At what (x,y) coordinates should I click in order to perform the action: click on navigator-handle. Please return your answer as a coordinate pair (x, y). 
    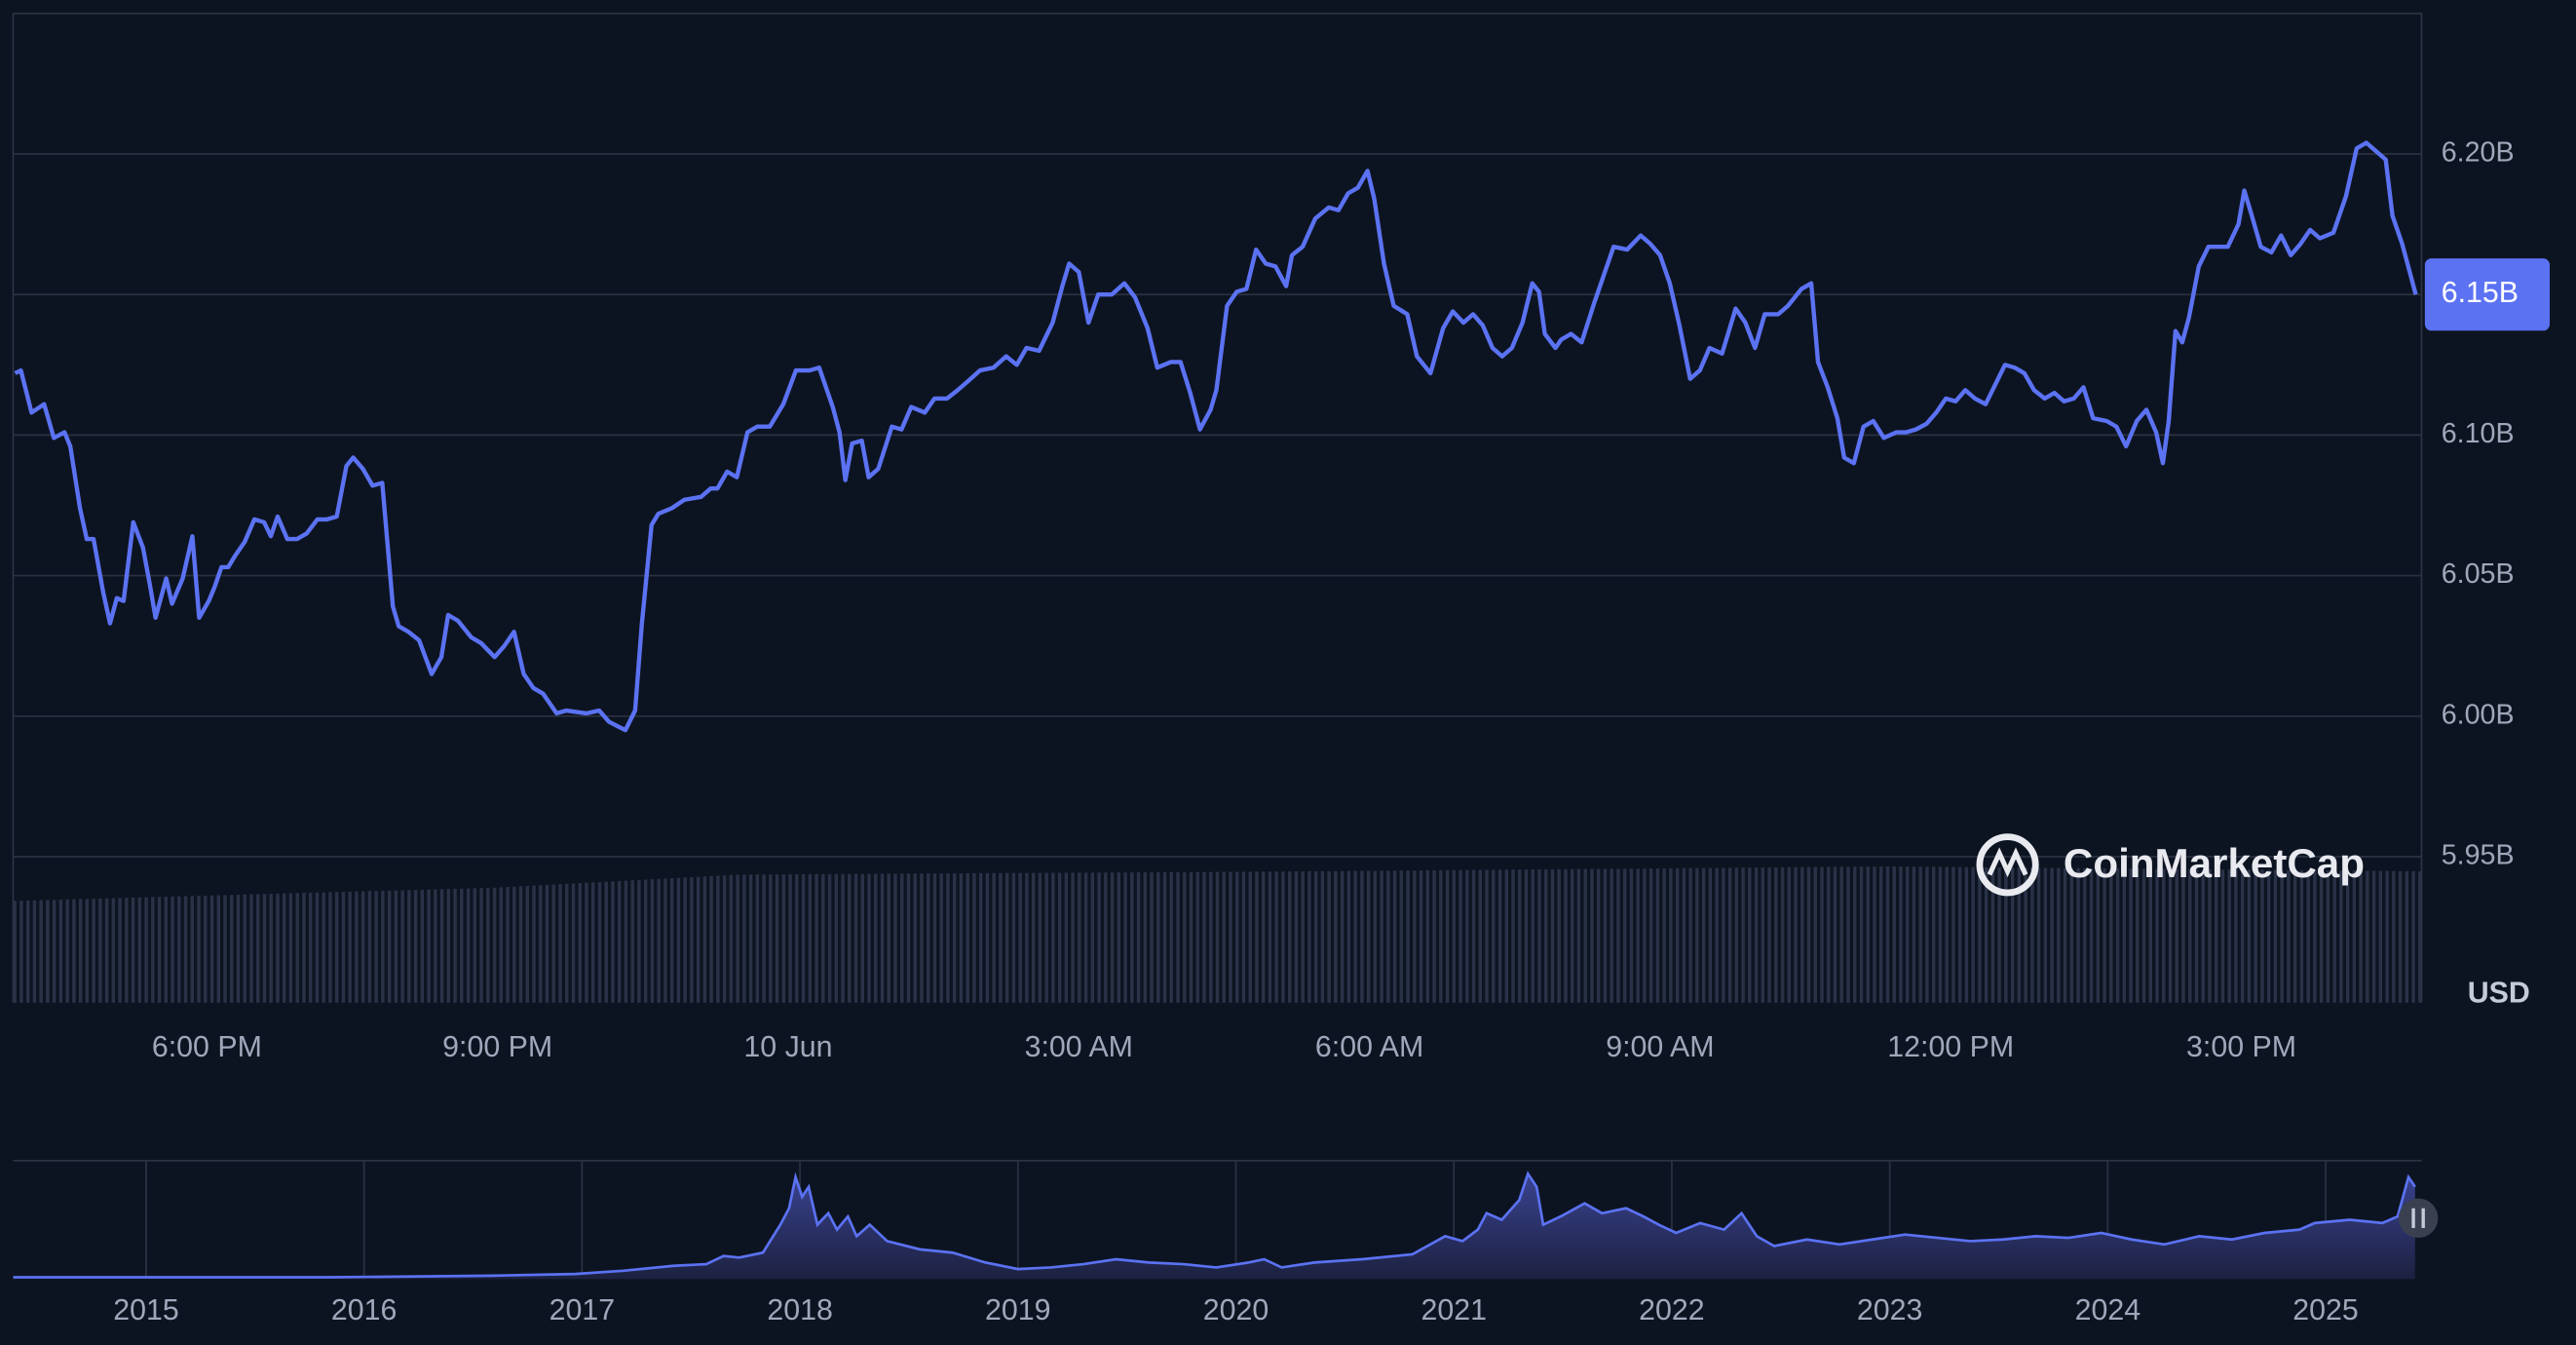
    Looking at the image, I should click on (2418, 1218).